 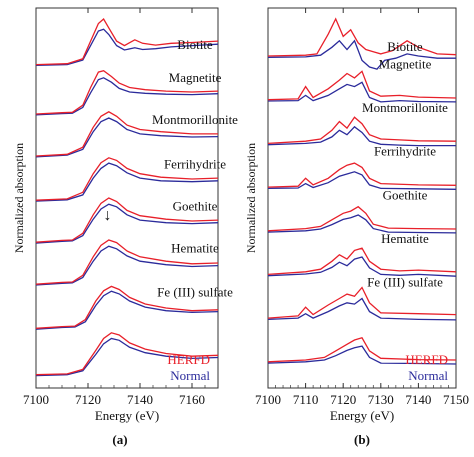 I want to click on panel-a-panel-label: (a), so click(x=119, y=439).